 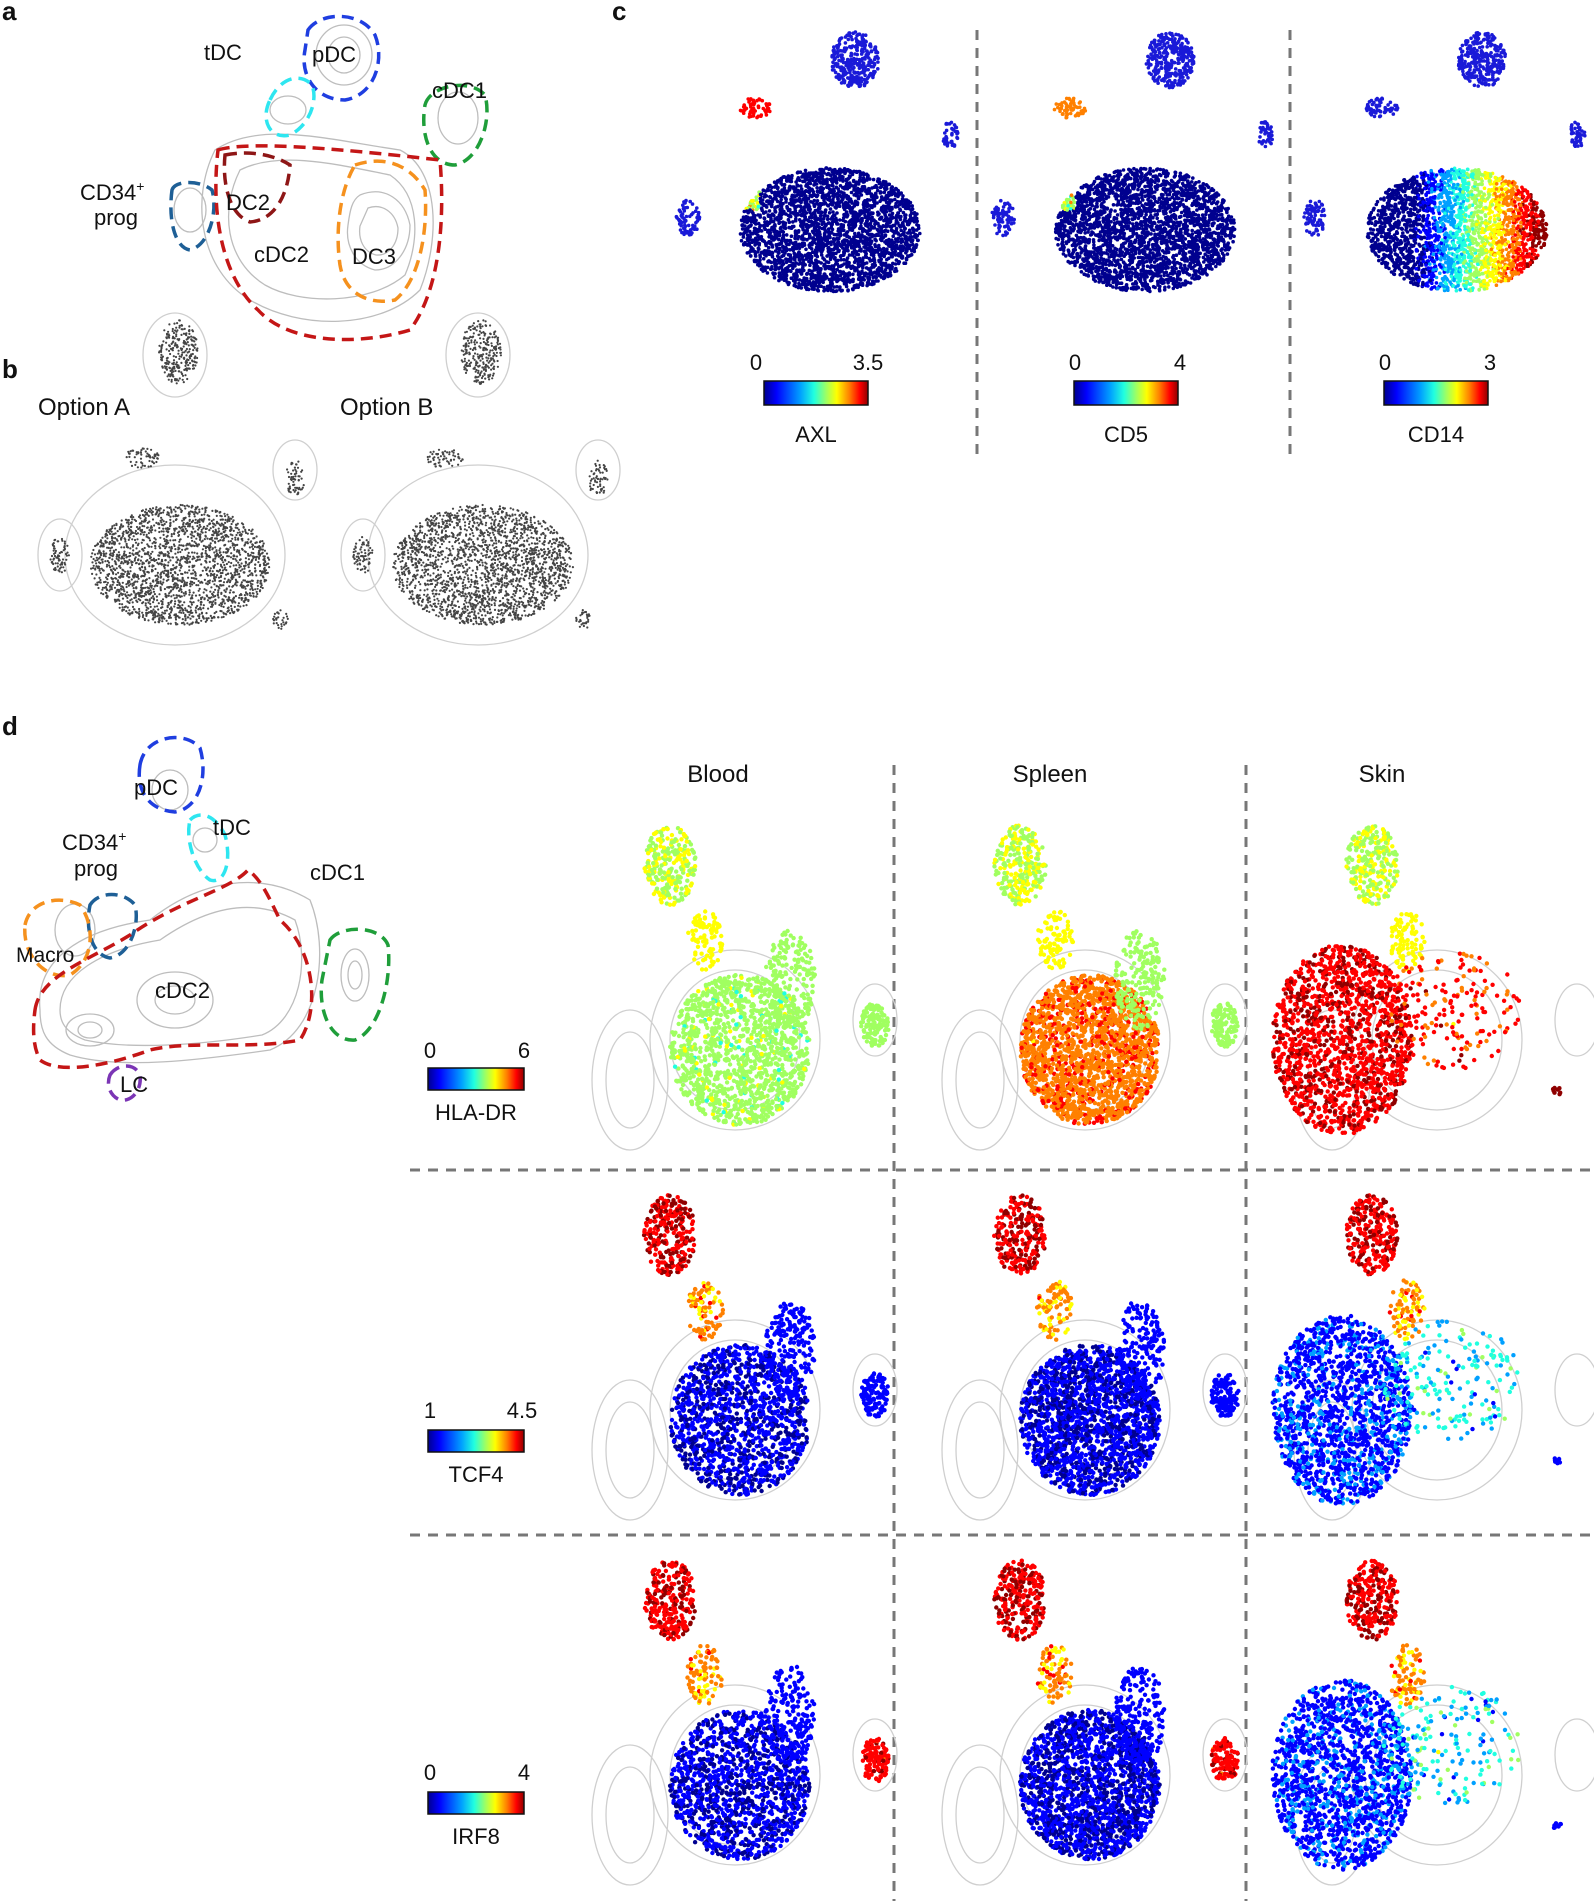 I want to click on colorbar-cd5: 0 4 CD5, so click(x=1127, y=398).